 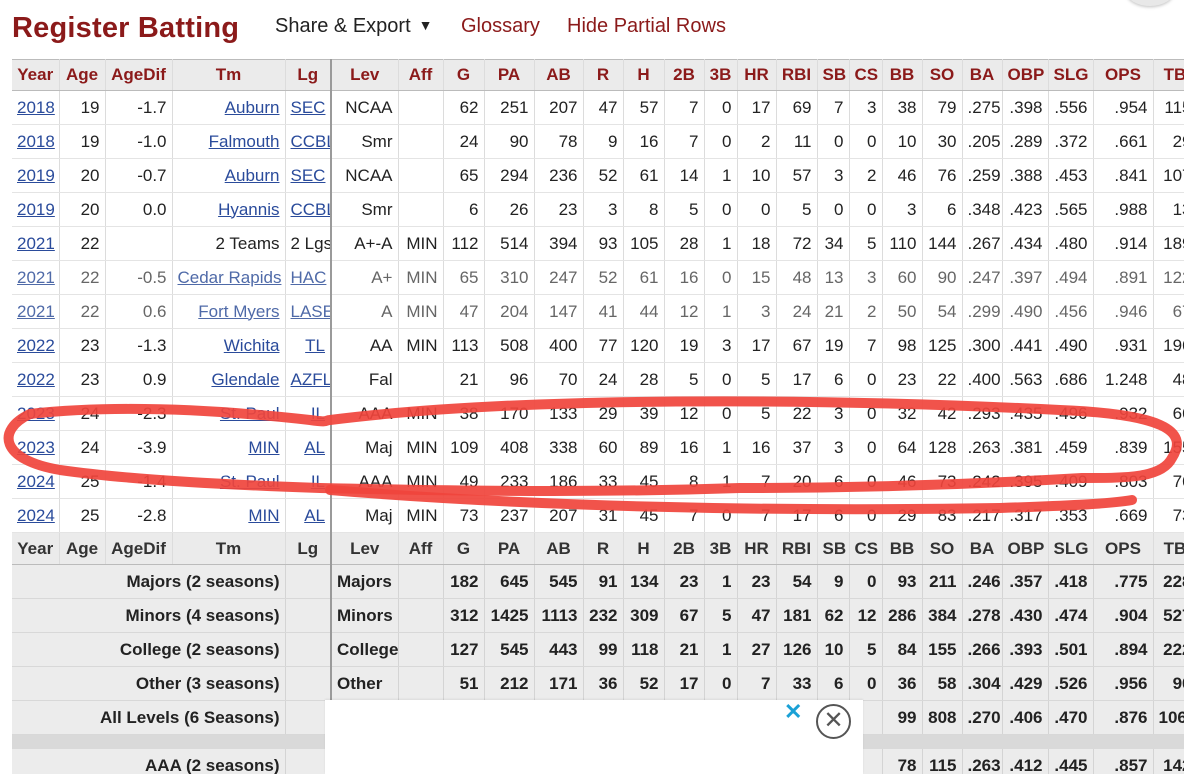 What do you see at coordinates (644, 277) in the screenshot?
I see `cell-h: 61` at bounding box center [644, 277].